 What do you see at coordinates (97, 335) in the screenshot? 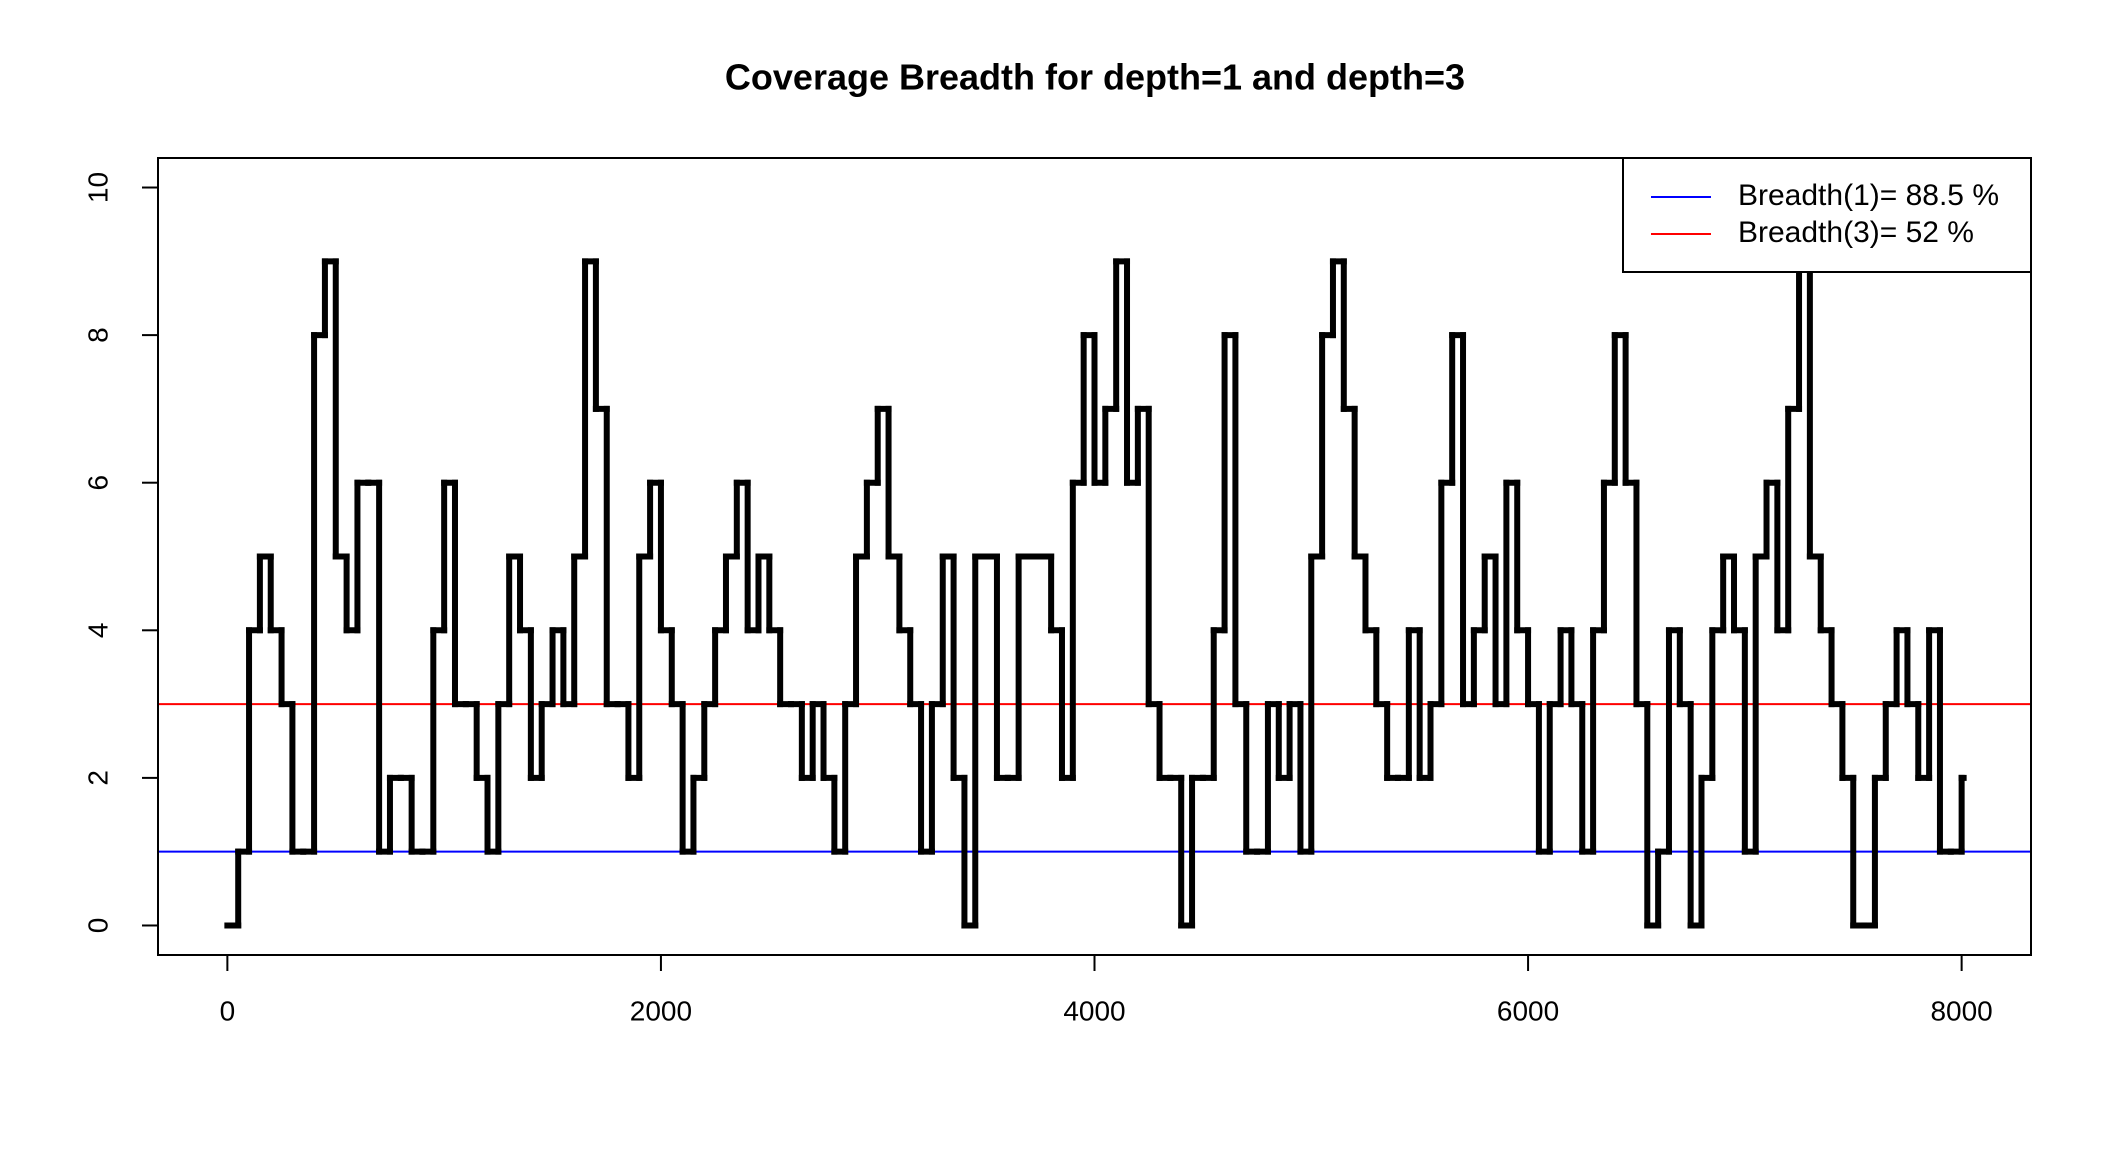
I see `y-tick-label: 8` at bounding box center [97, 335].